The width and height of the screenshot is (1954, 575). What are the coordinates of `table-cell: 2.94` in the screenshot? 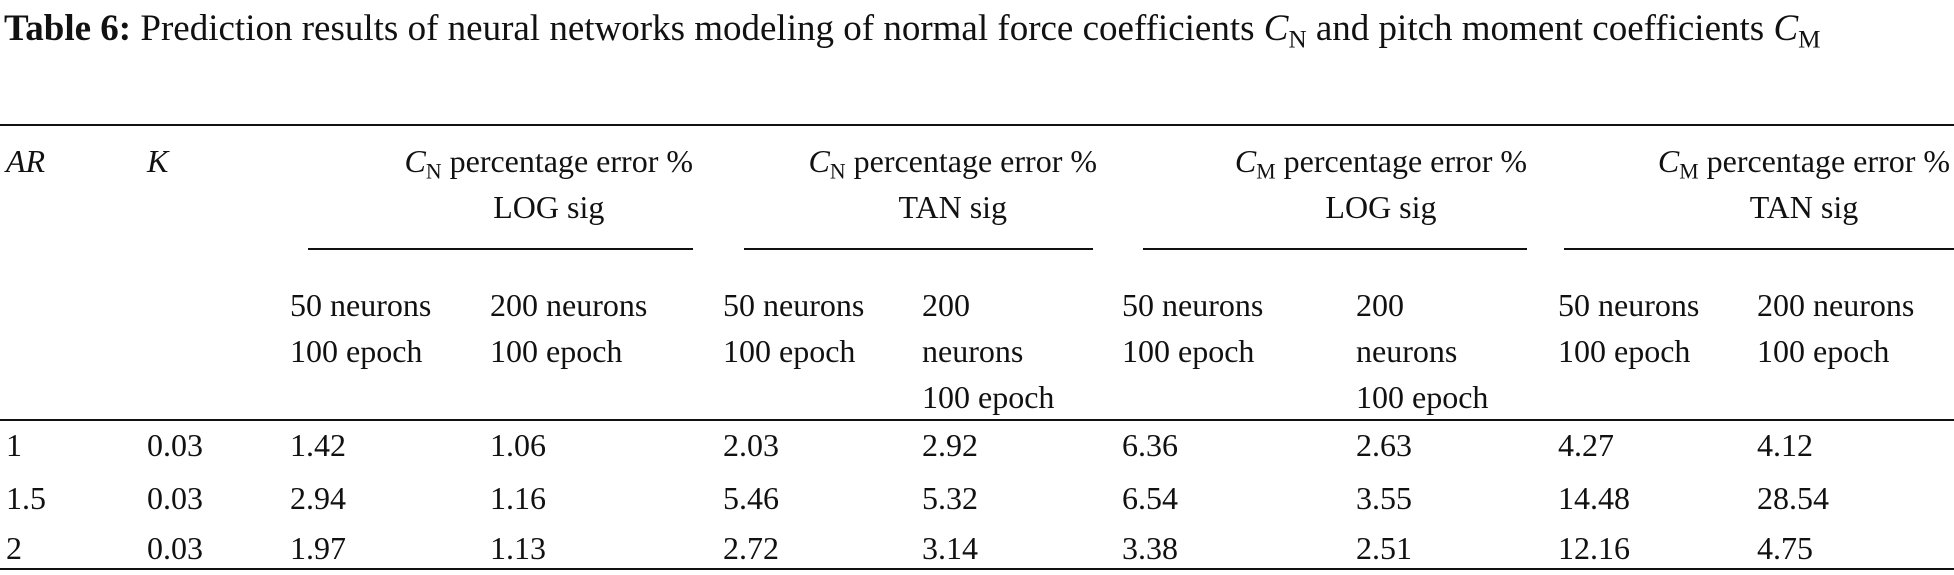 It's located at (318, 498).